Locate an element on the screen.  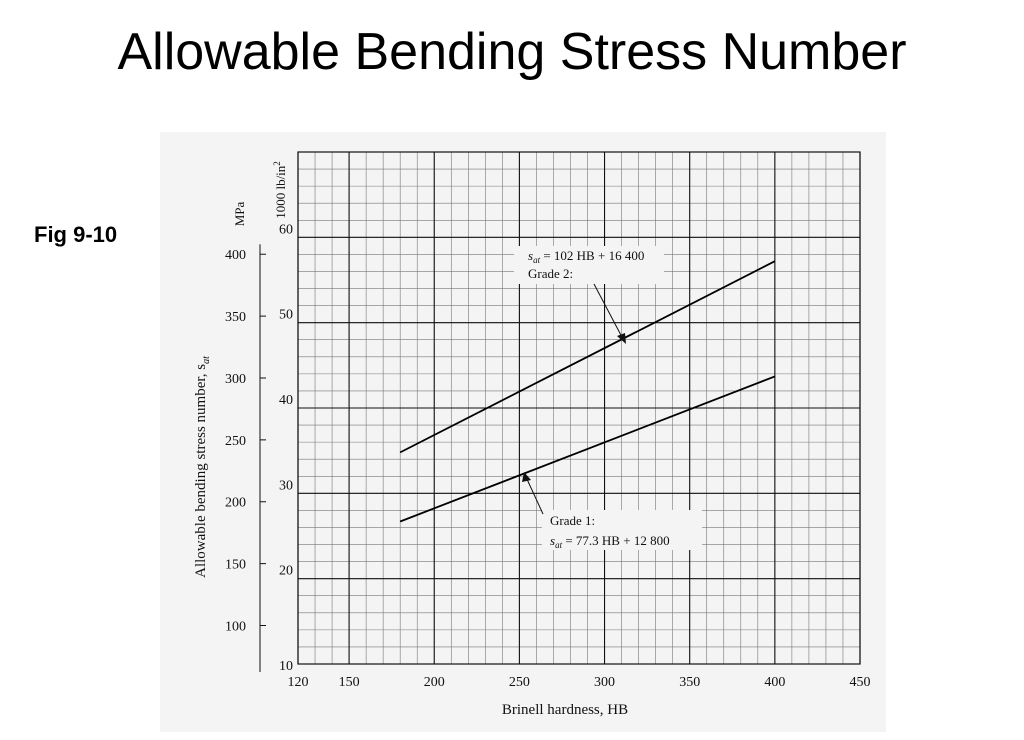
mpa-tick-label: 100 is located at coordinates (235, 627).